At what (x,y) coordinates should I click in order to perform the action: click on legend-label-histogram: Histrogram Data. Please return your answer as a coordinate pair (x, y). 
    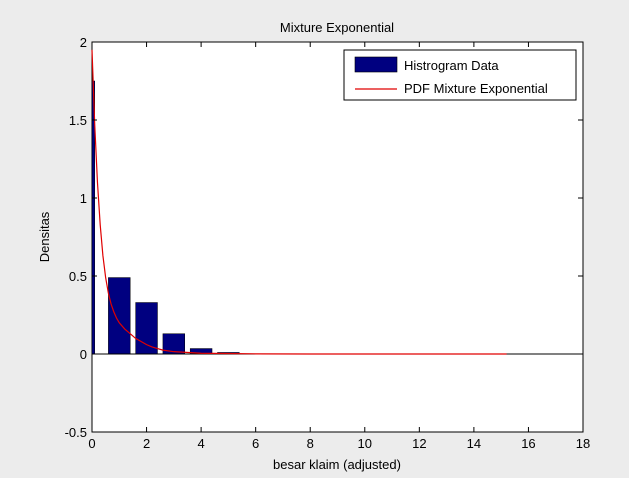
    Looking at the image, I should click on (451, 65).